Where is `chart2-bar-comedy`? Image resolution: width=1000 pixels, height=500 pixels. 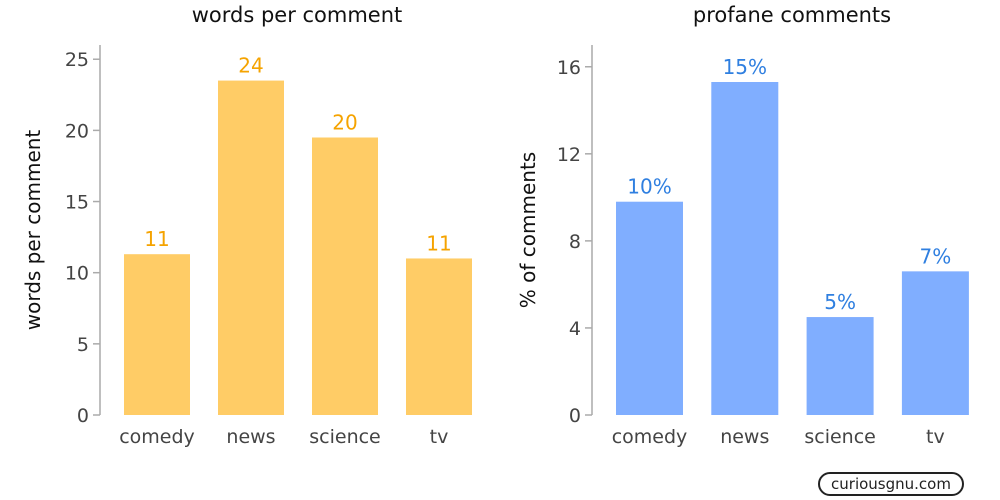
chart2-bar-comedy is located at coordinates (649, 308).